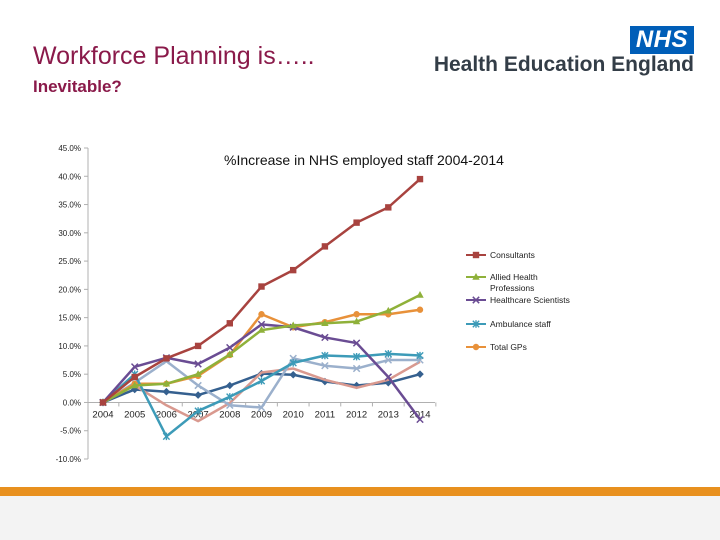  What do you see at coordinates (134, 414) in the screenshot?
I see `x-tick-label: 2005` at bounding box center [134, 414].